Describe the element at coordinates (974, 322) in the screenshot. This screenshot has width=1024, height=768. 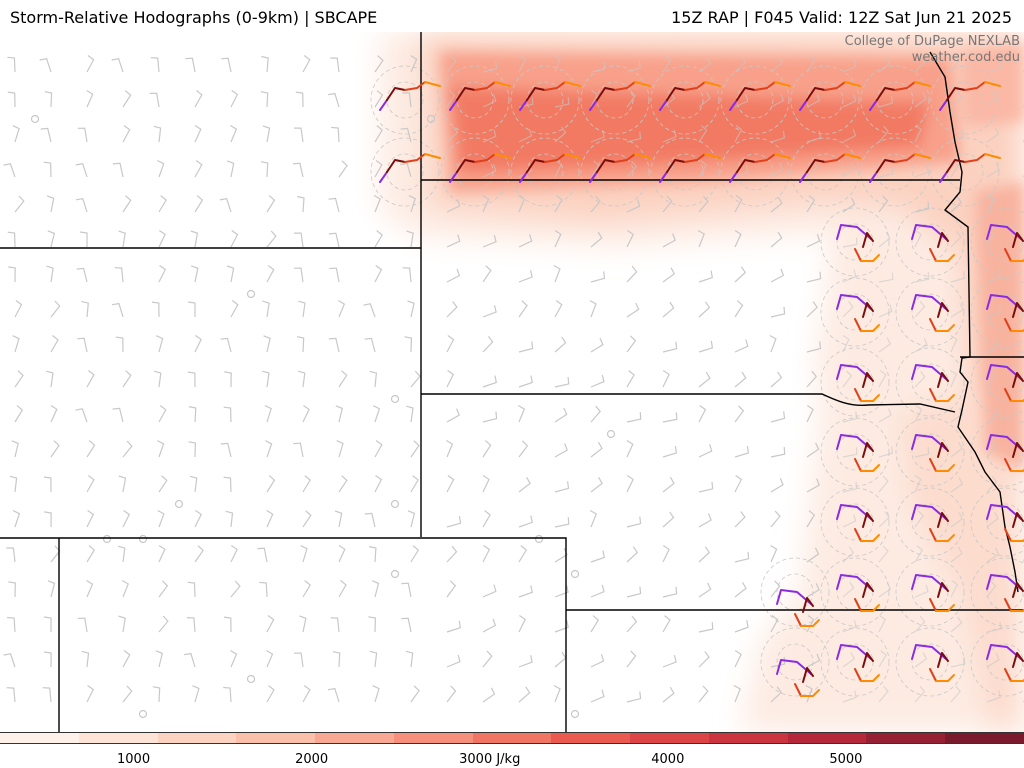
I see `border-river` at that location.